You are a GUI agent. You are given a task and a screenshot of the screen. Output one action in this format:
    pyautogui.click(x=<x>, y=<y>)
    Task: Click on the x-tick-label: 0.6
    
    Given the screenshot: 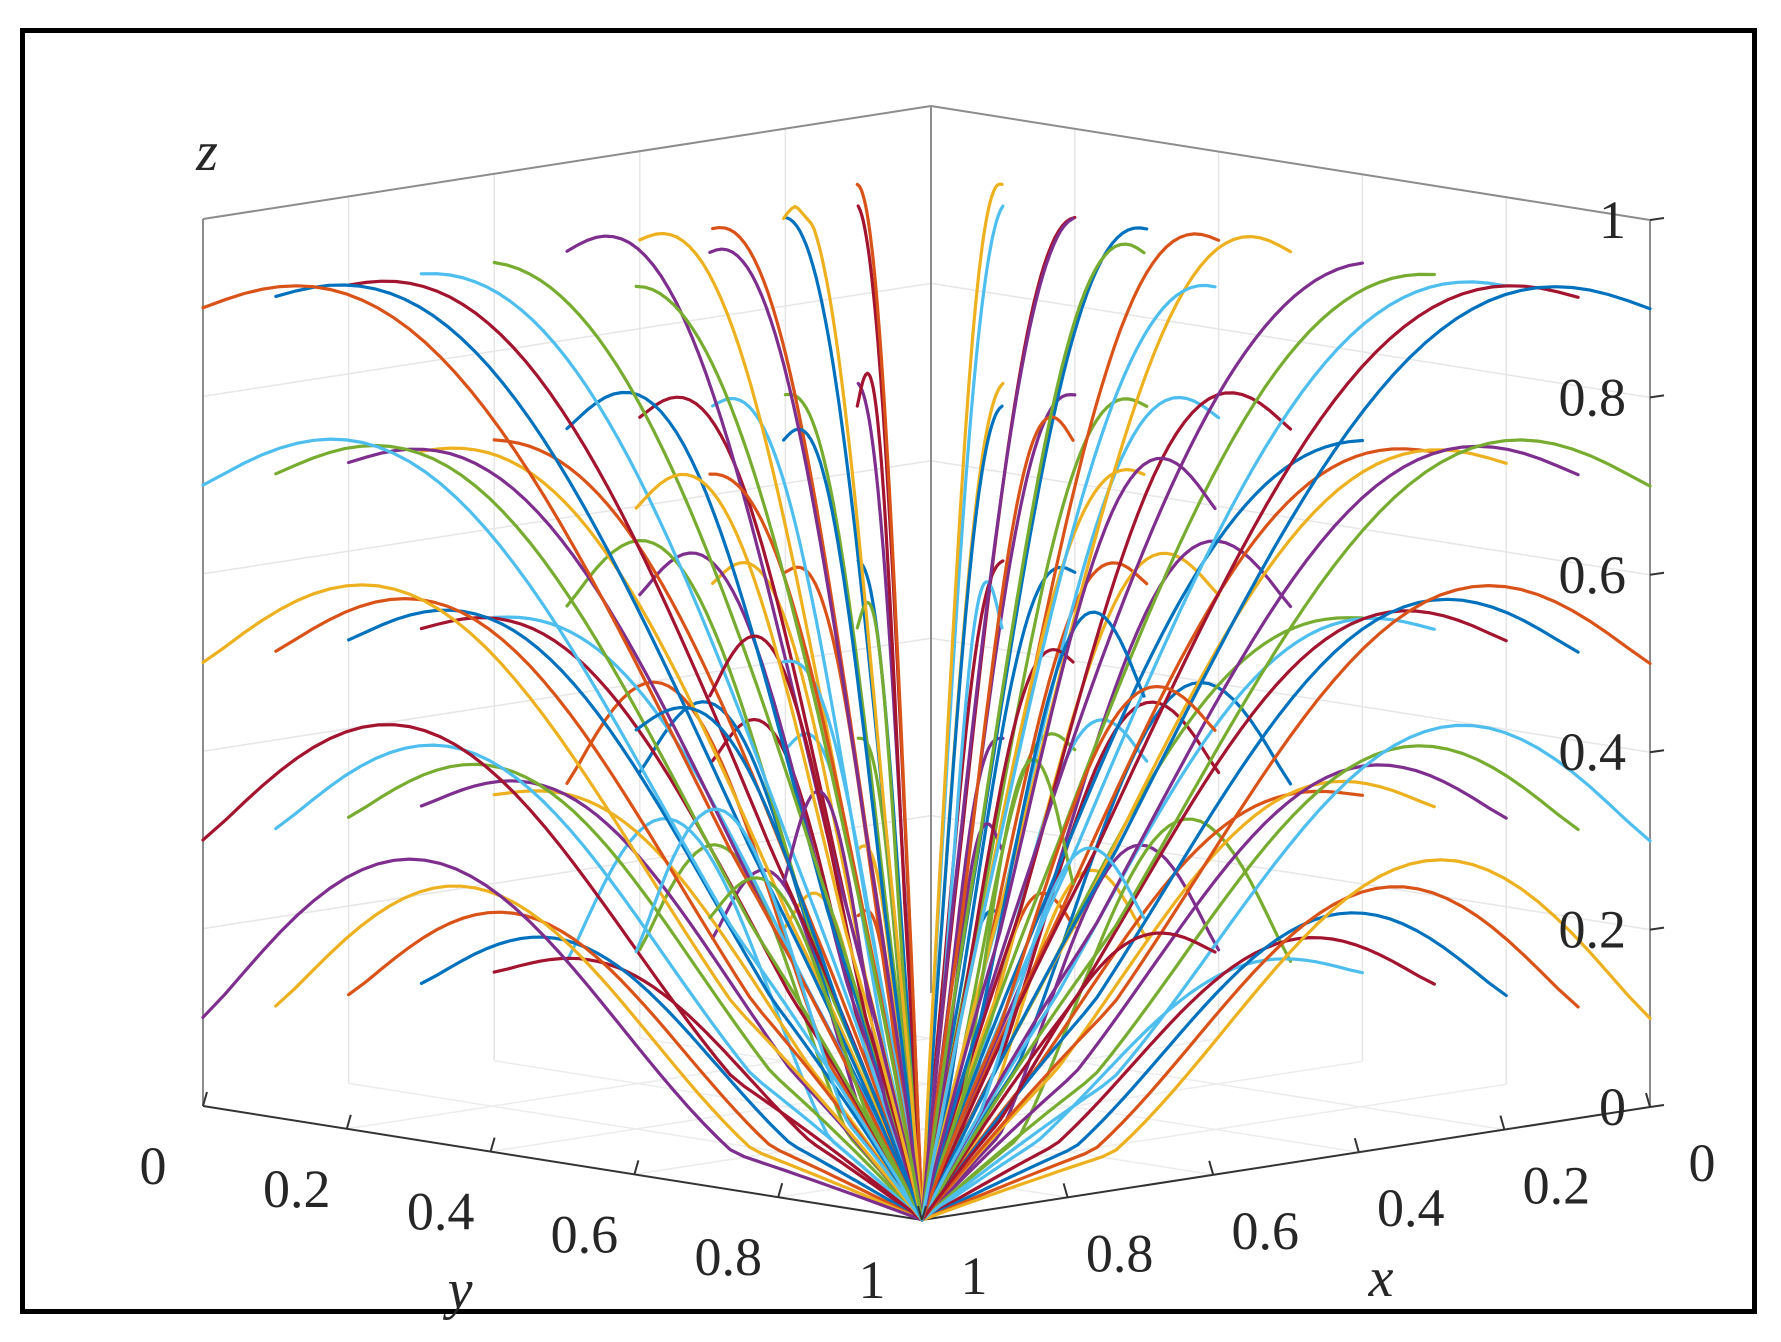 What is the action you would take?
    pyautogui.click(x=1265, y=1231)
    